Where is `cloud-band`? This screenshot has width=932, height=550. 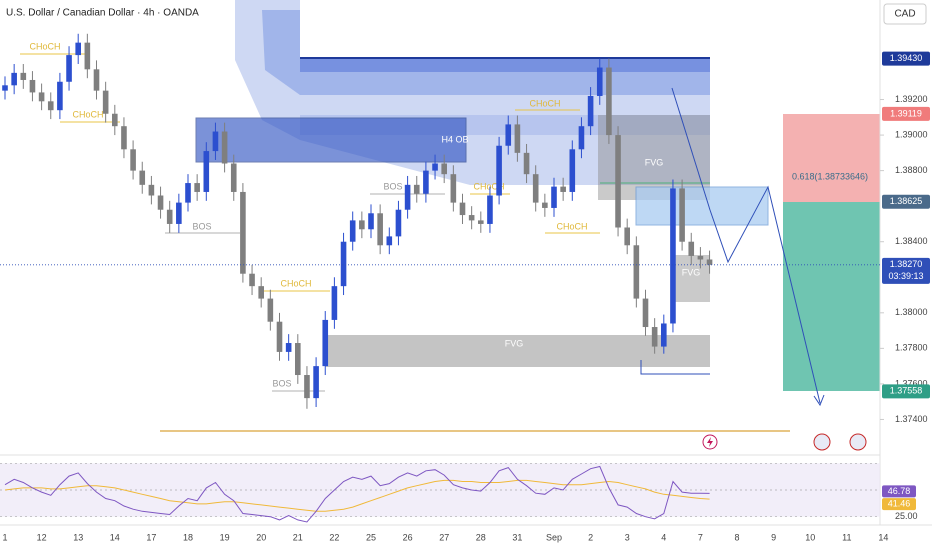 cloud-band is located at coordinates (505, 64).